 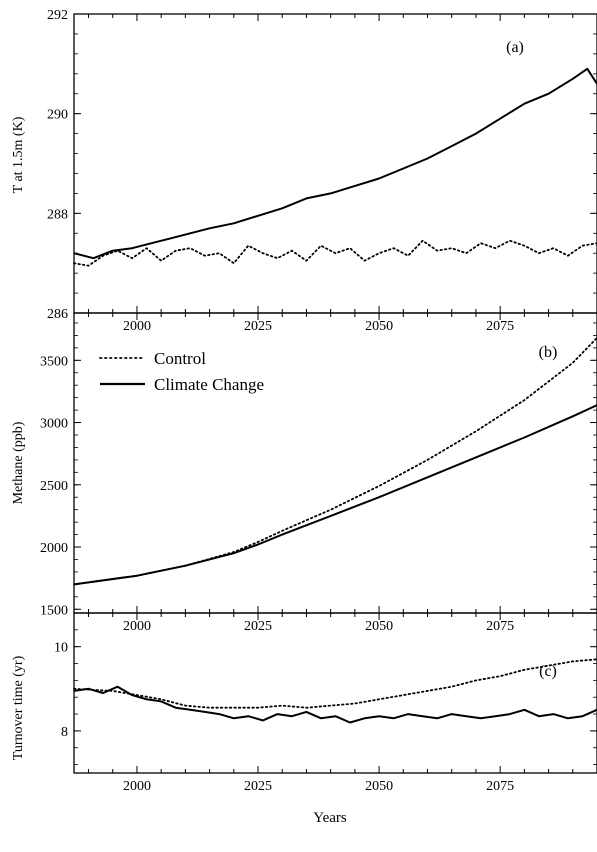 I want to click on y-tick-label: 3500, so click(x=54, y=361).